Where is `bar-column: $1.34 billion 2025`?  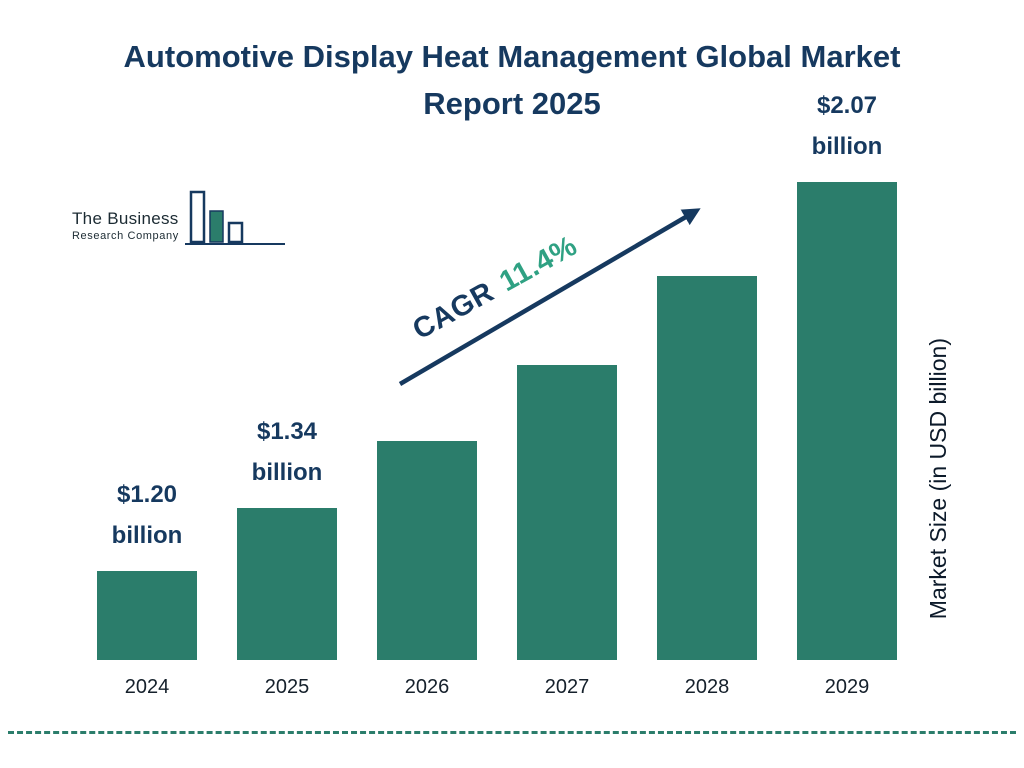
bar-column: $1.34 billion 2025 is located at coordinates (287, 440).